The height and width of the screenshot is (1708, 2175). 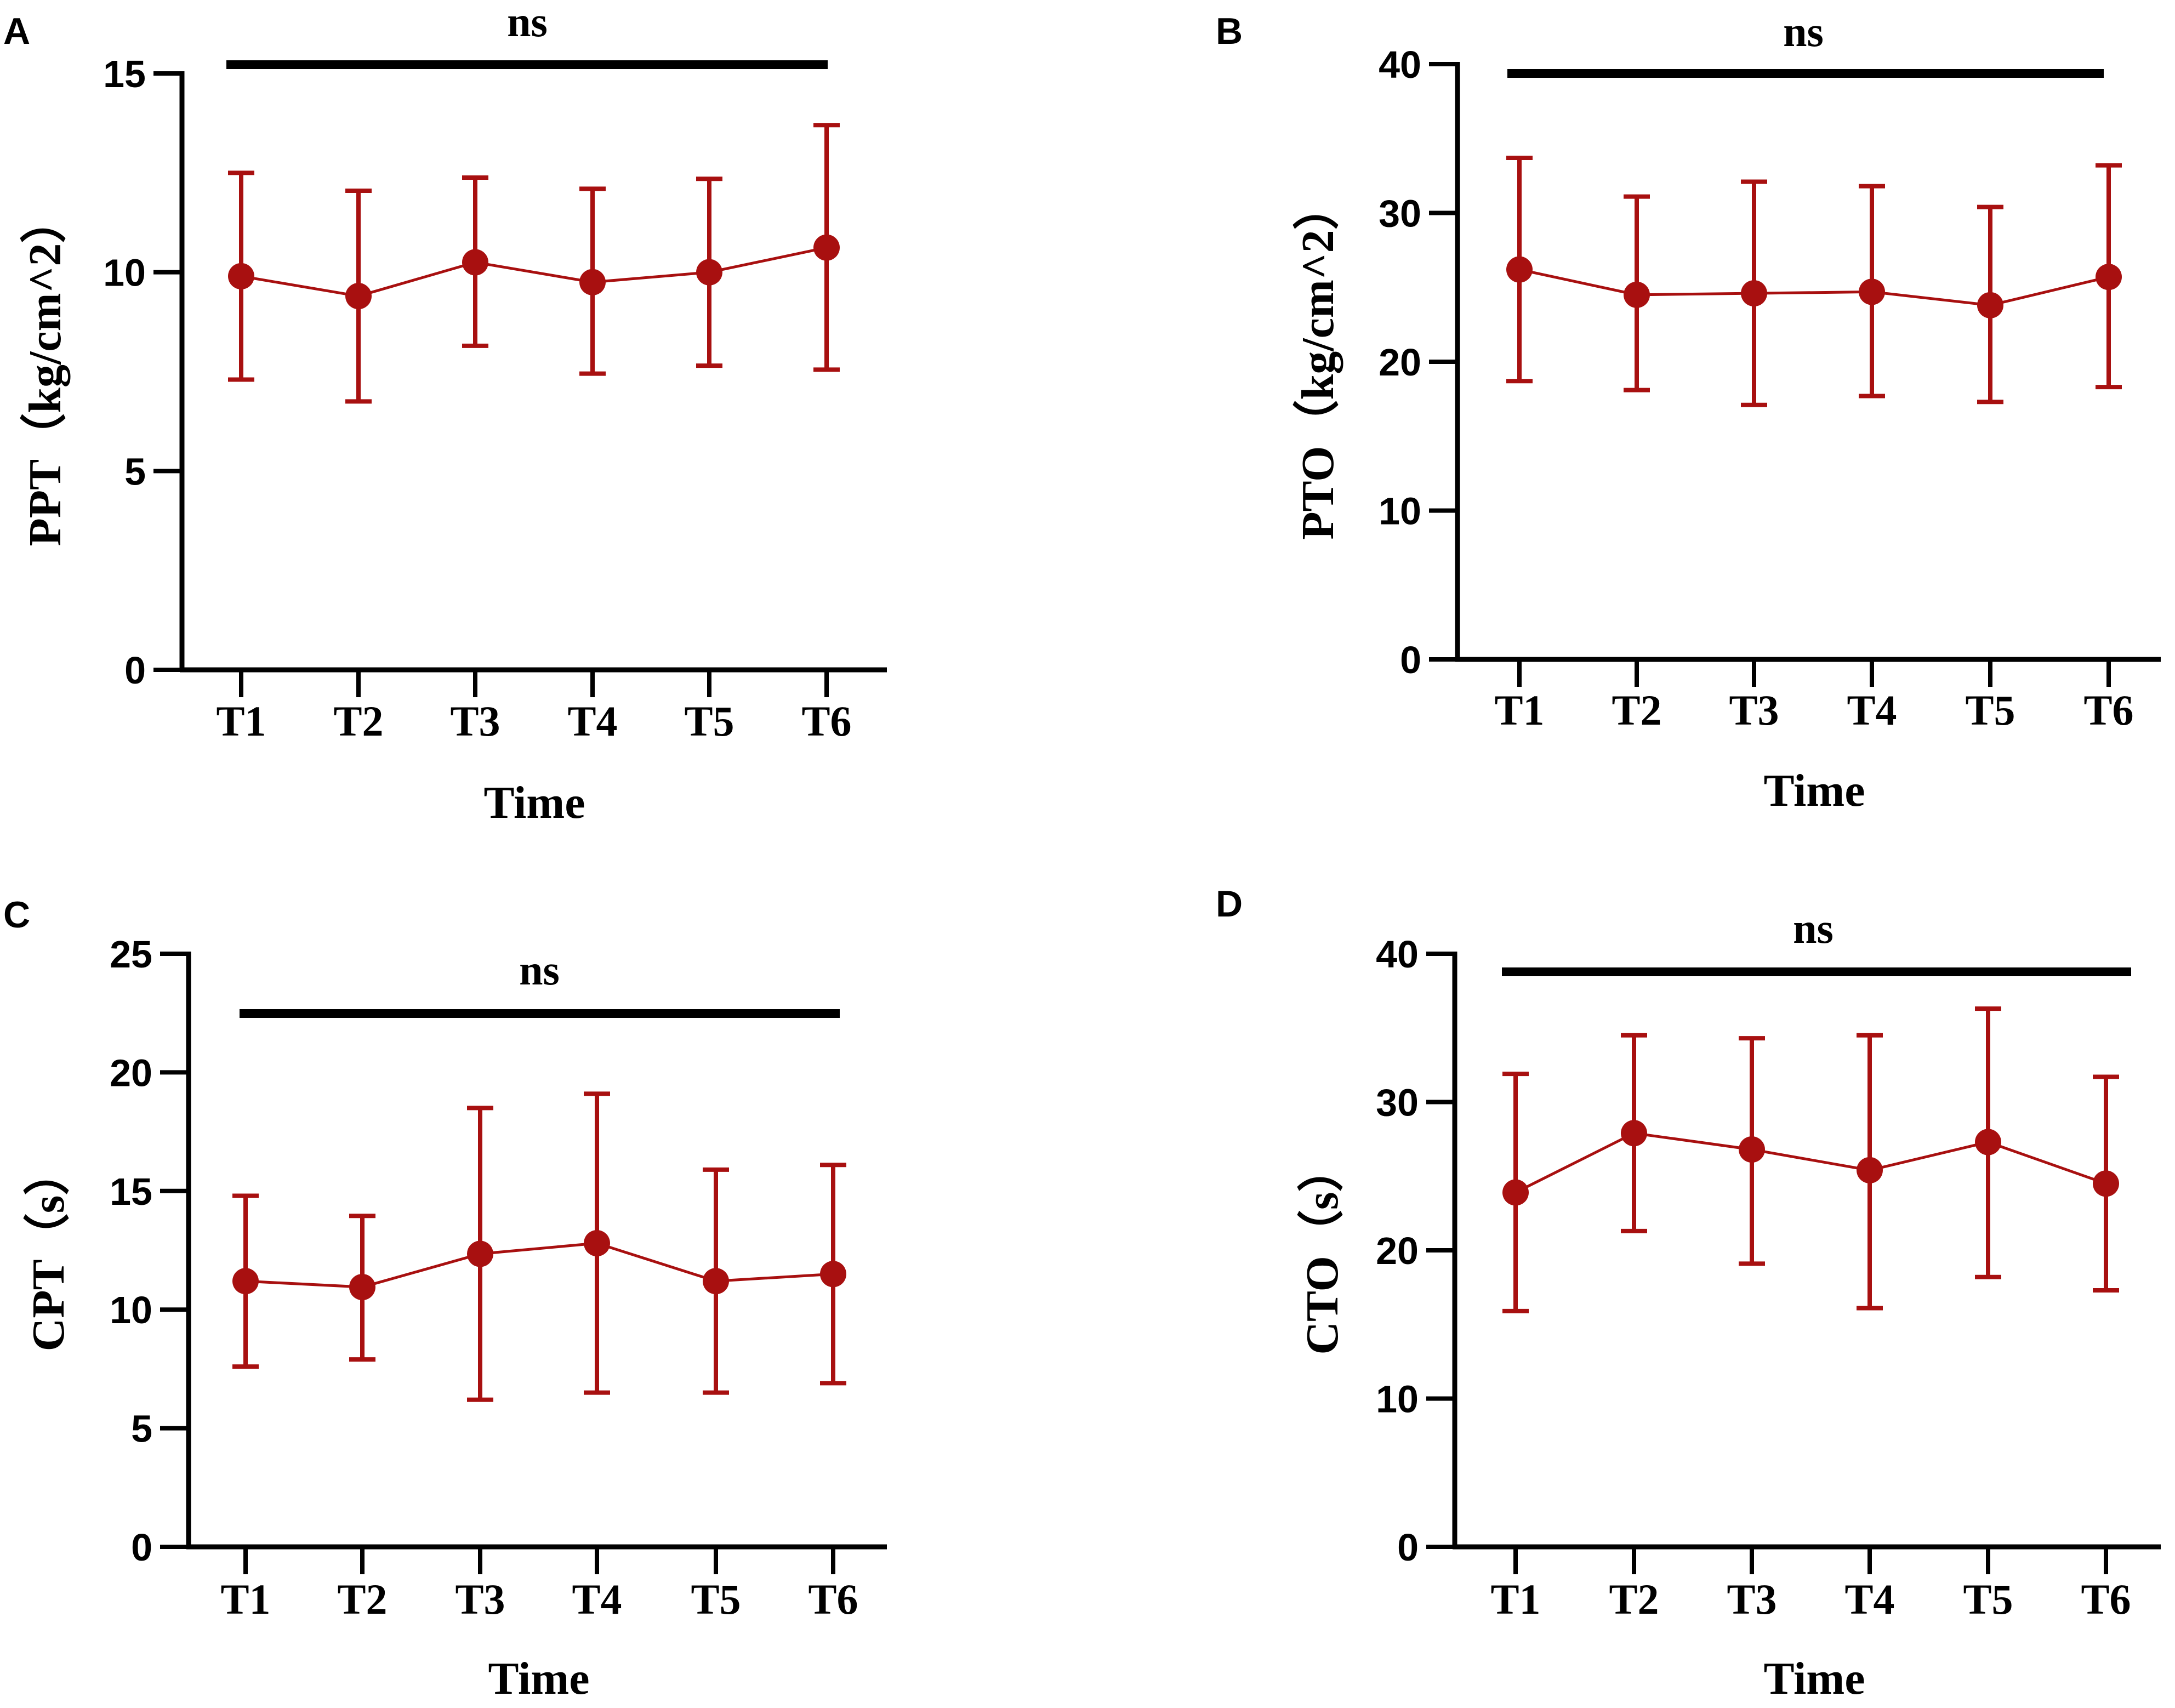 I want to click on panel-letter: A, so click(x=16, y=31).